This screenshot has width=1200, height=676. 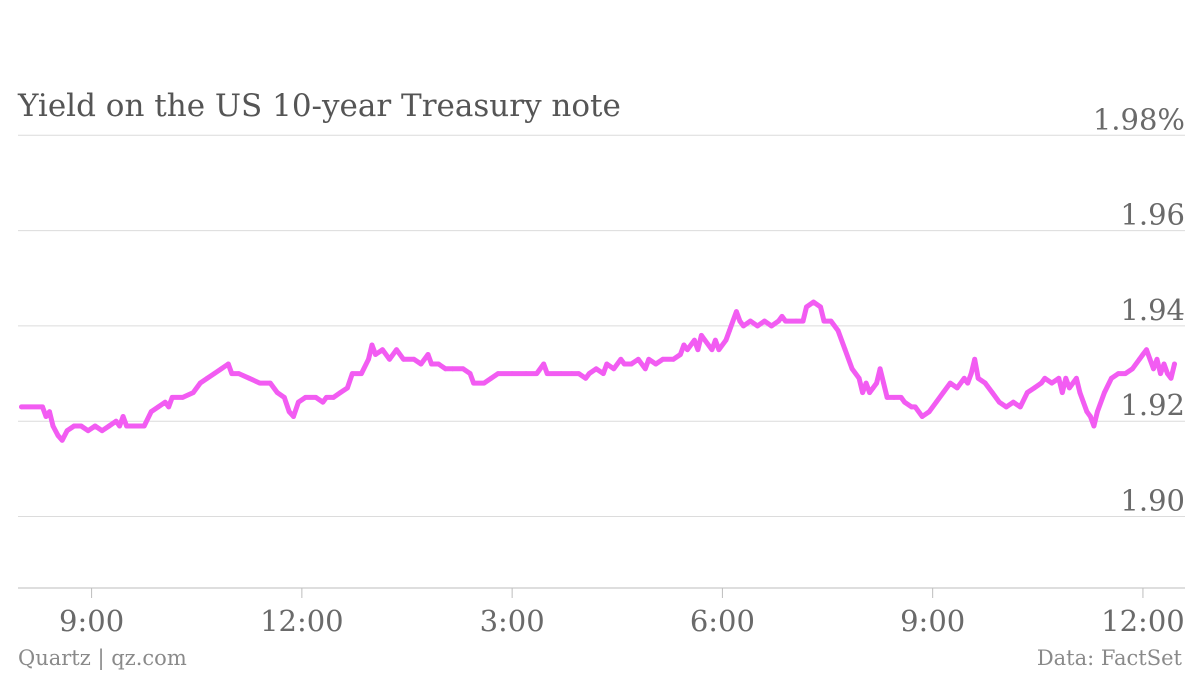 What do you see at coordinates (1139, 119) in the screenshot?
I see `y-tick-label: 1.98%` at bounding box center [1139, 119].